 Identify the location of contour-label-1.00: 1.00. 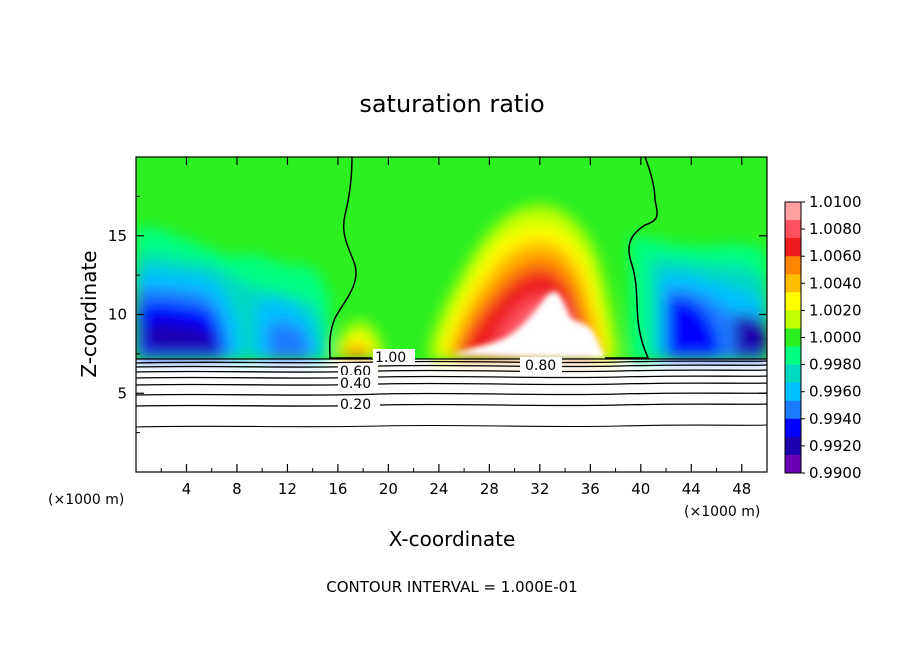
(390, 358).